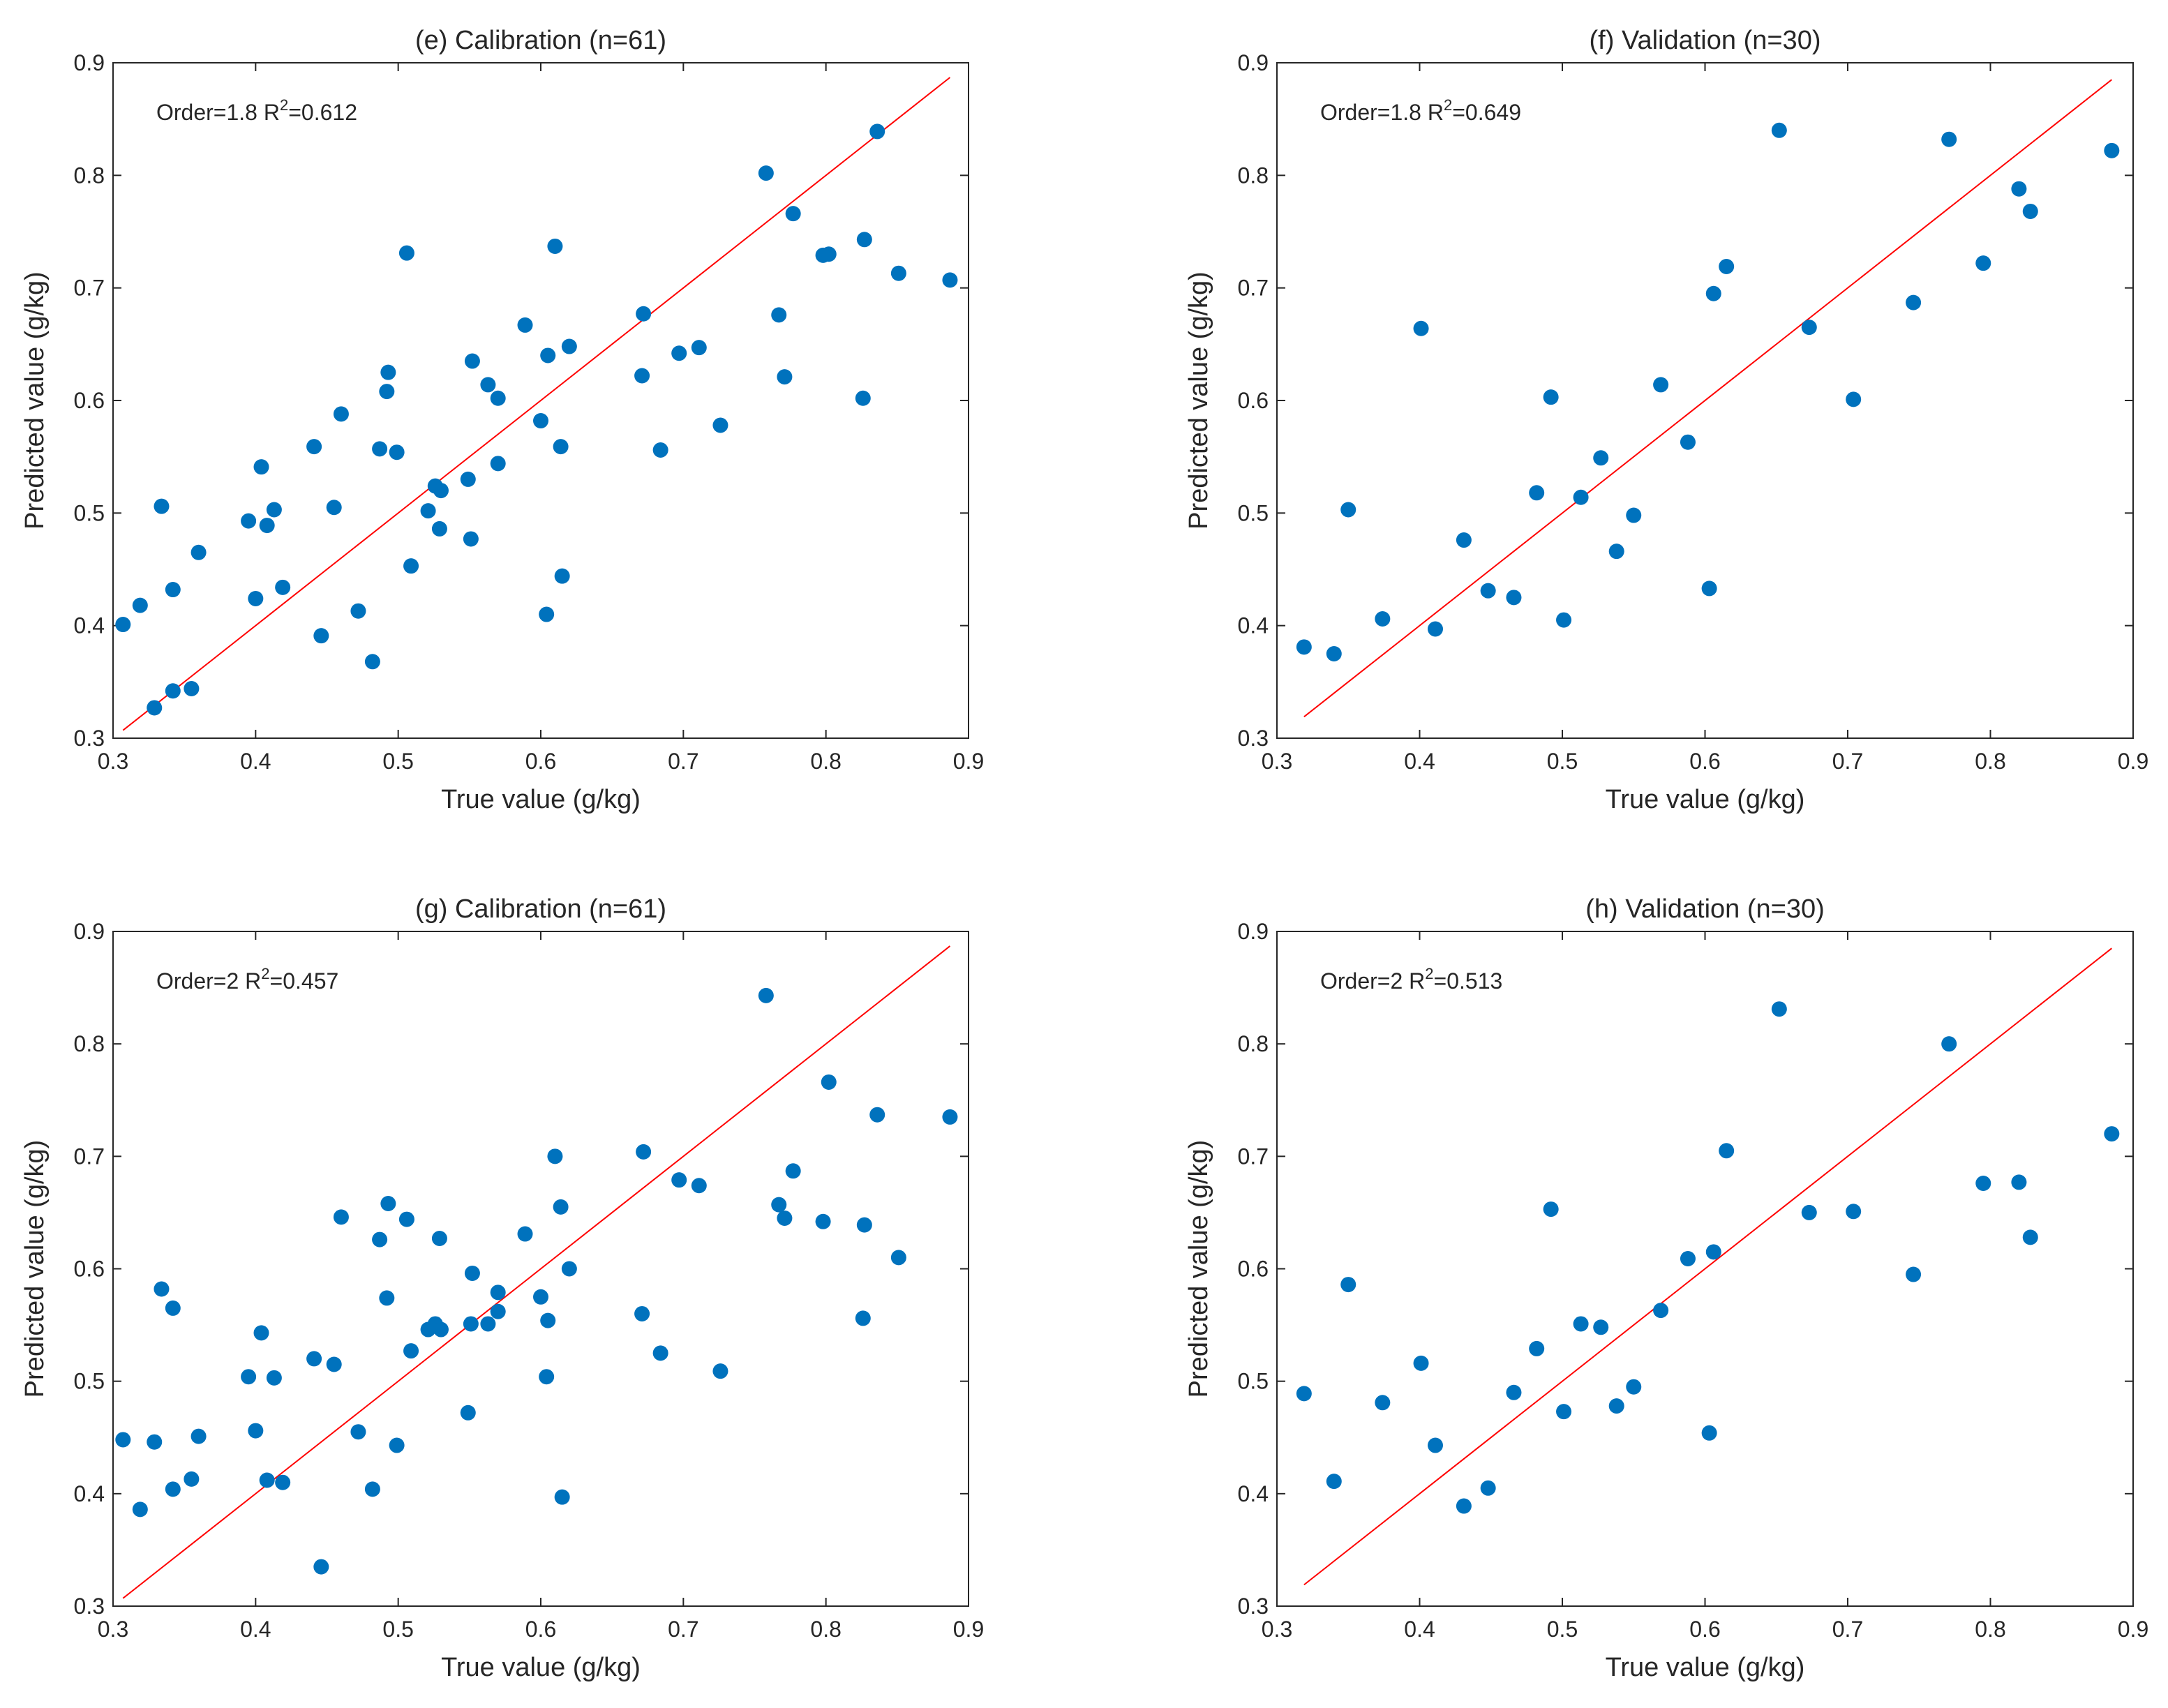  What do you see at coordinates (683, 761) in the screenshot?
I see `x-tick-label: 0.7` at bounding box center [683, 761].